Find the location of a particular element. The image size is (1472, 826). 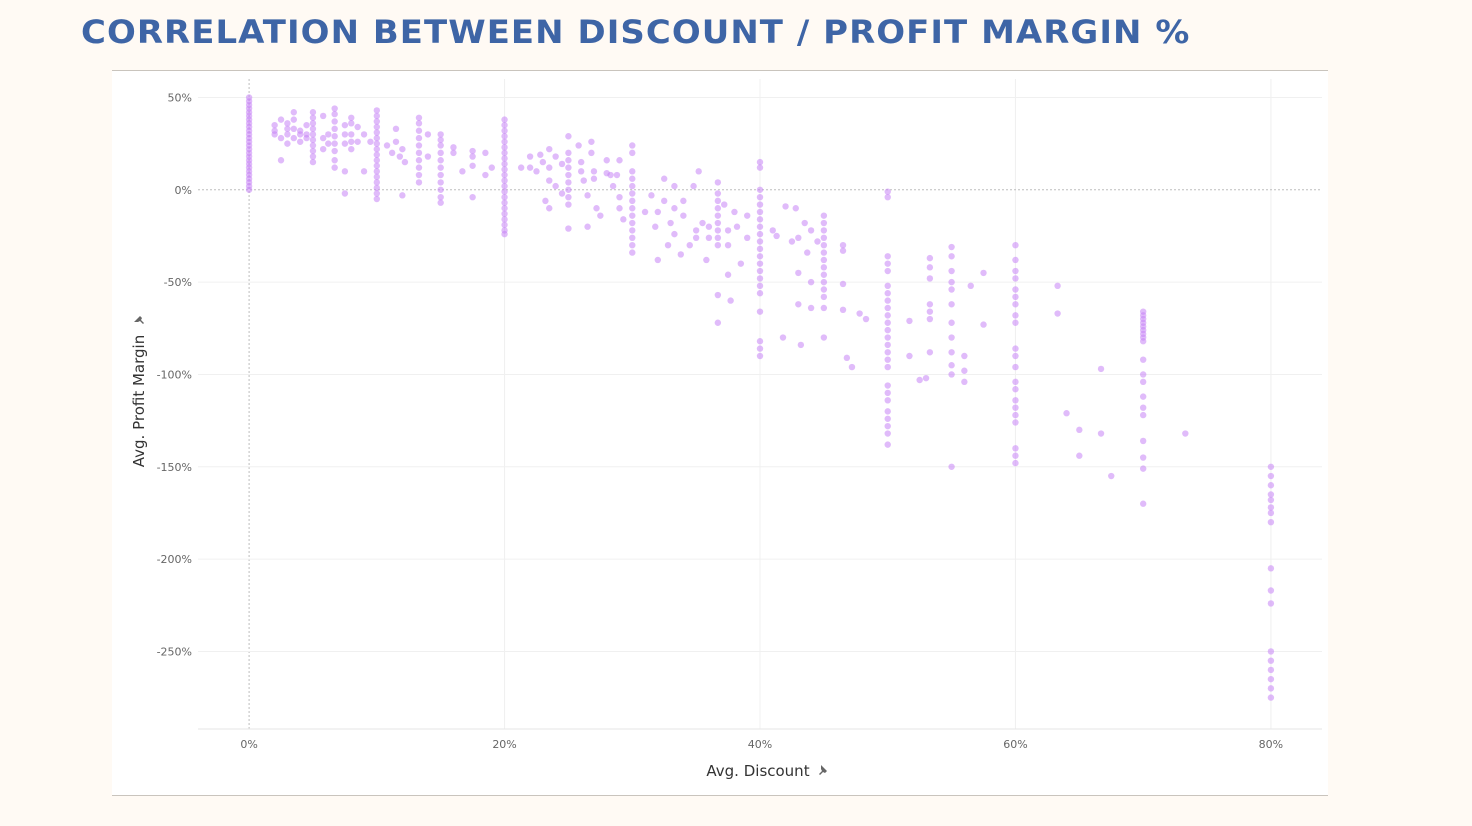

x-axis-title: Avg. Discount is located at coordinates (757, 771).